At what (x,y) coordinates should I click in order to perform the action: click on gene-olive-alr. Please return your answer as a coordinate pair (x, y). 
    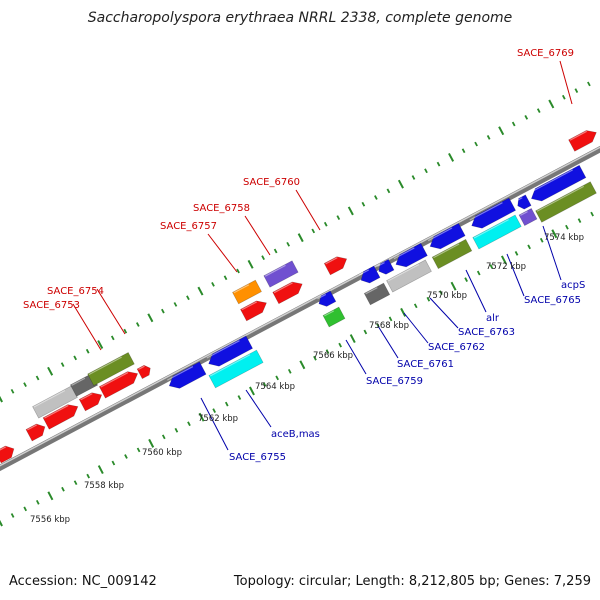
    Looking at the image, I should click on (452, 254).